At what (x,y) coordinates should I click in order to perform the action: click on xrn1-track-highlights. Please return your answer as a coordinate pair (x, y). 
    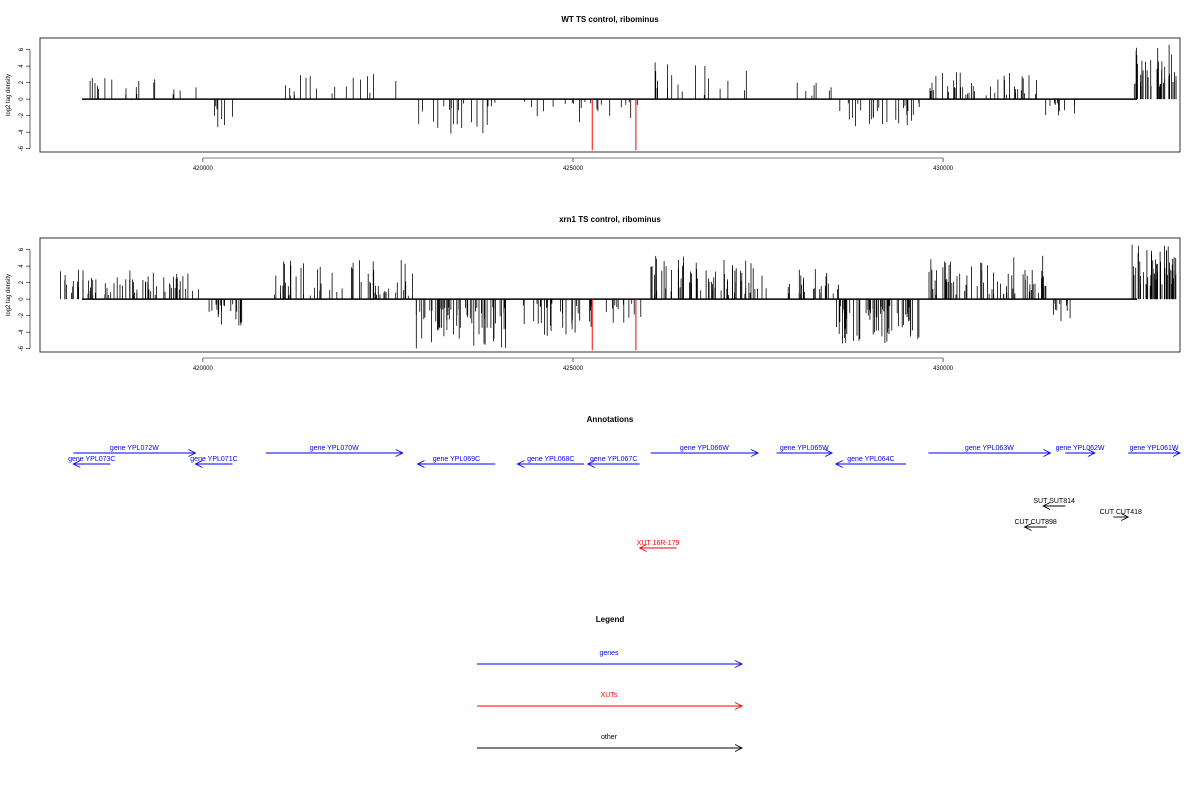
    Looking at the image, I should click on (614, 325).